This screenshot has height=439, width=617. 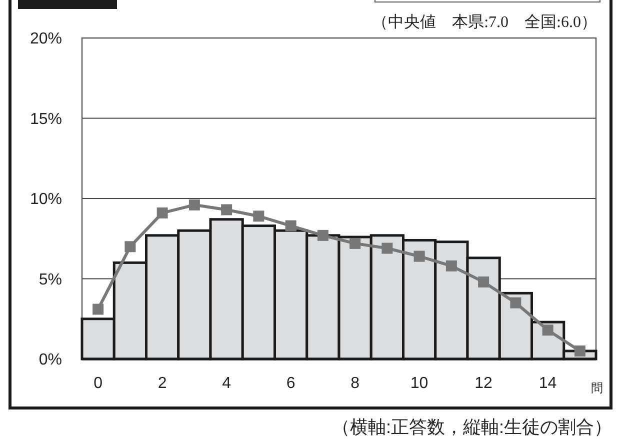 What do you see at coordinates (46, 119) in the screenshot?
I see `y-tick-label: 15%` at bounding box center [46, 119].